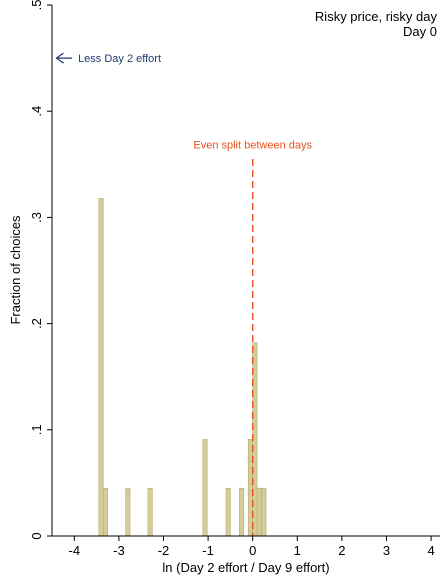  Describe the element at coordinates (208, 550) in the screenshot. I see `x-tick-label: -1` at that location.